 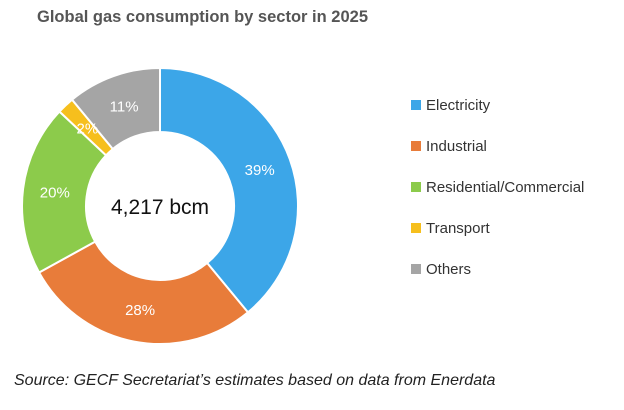 I want to click on legend-label-others: Others, so click(x=448, y=269).